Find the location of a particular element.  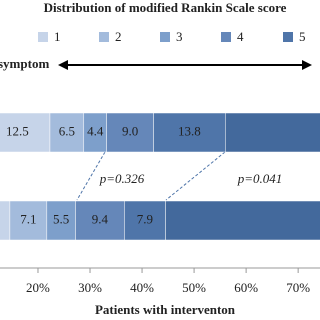

data-label: 5.5 is located at coordinates (61, 218).